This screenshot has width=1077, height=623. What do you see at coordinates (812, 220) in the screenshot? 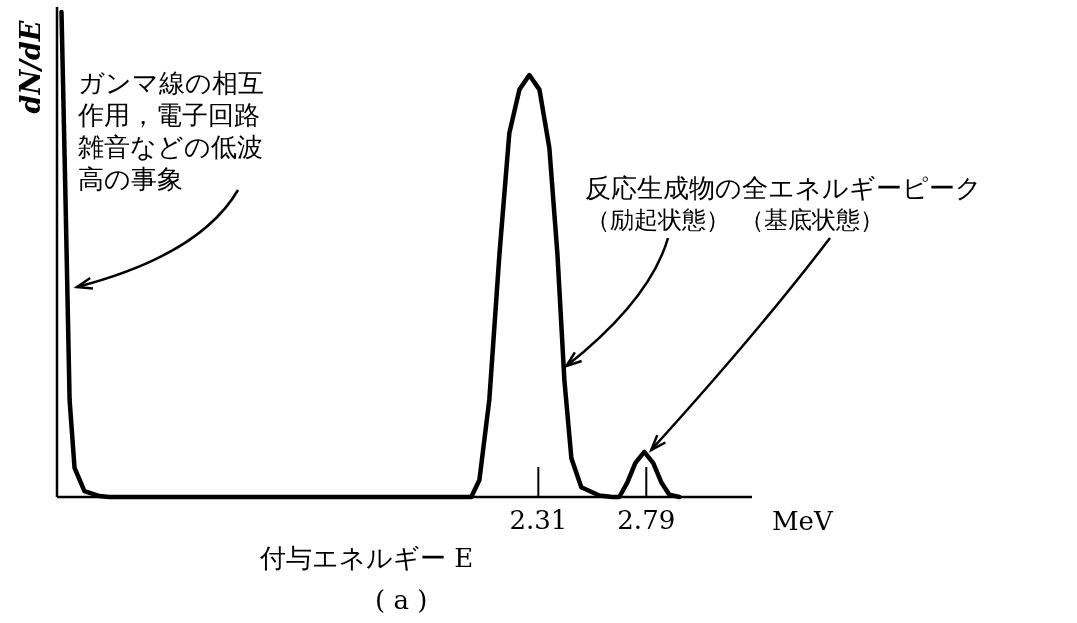
I see `annotation: （基底状態）` at bounding box center [812, 220].